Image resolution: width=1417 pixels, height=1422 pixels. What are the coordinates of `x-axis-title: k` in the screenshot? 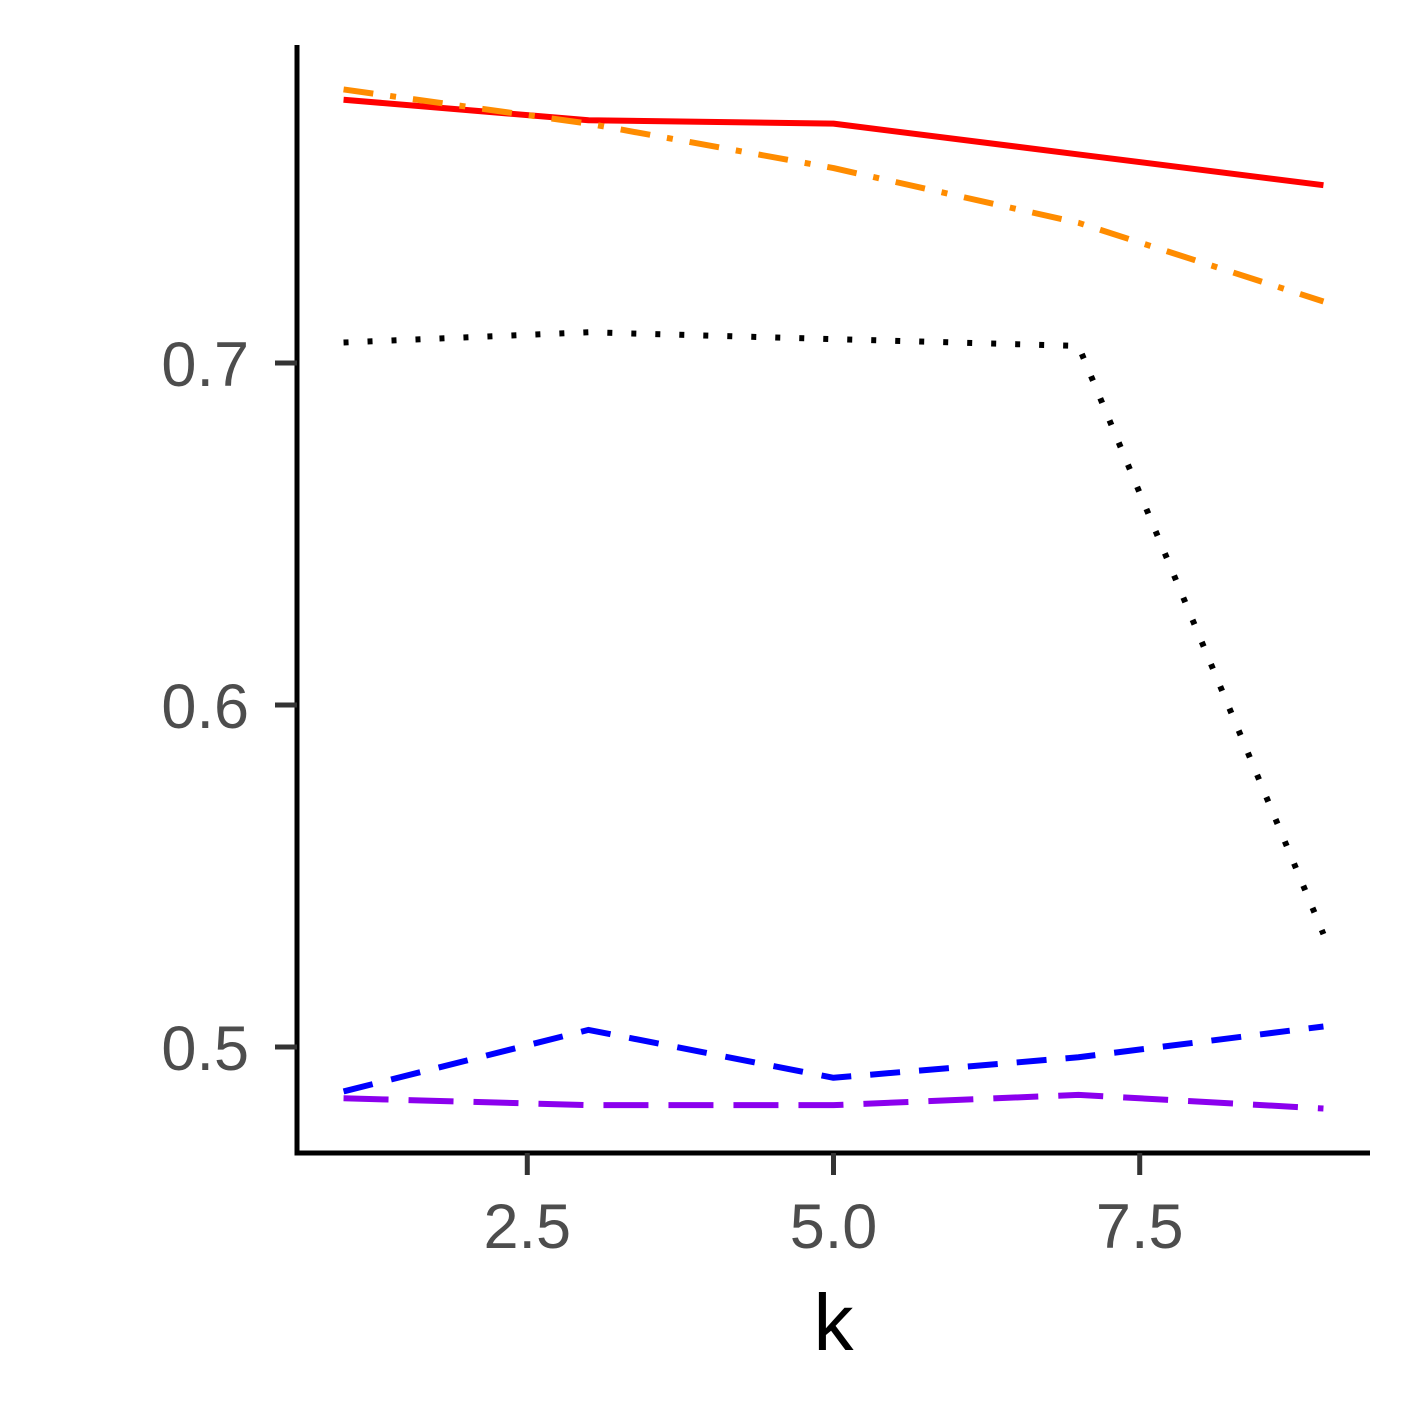 It's located at (834, 1322).